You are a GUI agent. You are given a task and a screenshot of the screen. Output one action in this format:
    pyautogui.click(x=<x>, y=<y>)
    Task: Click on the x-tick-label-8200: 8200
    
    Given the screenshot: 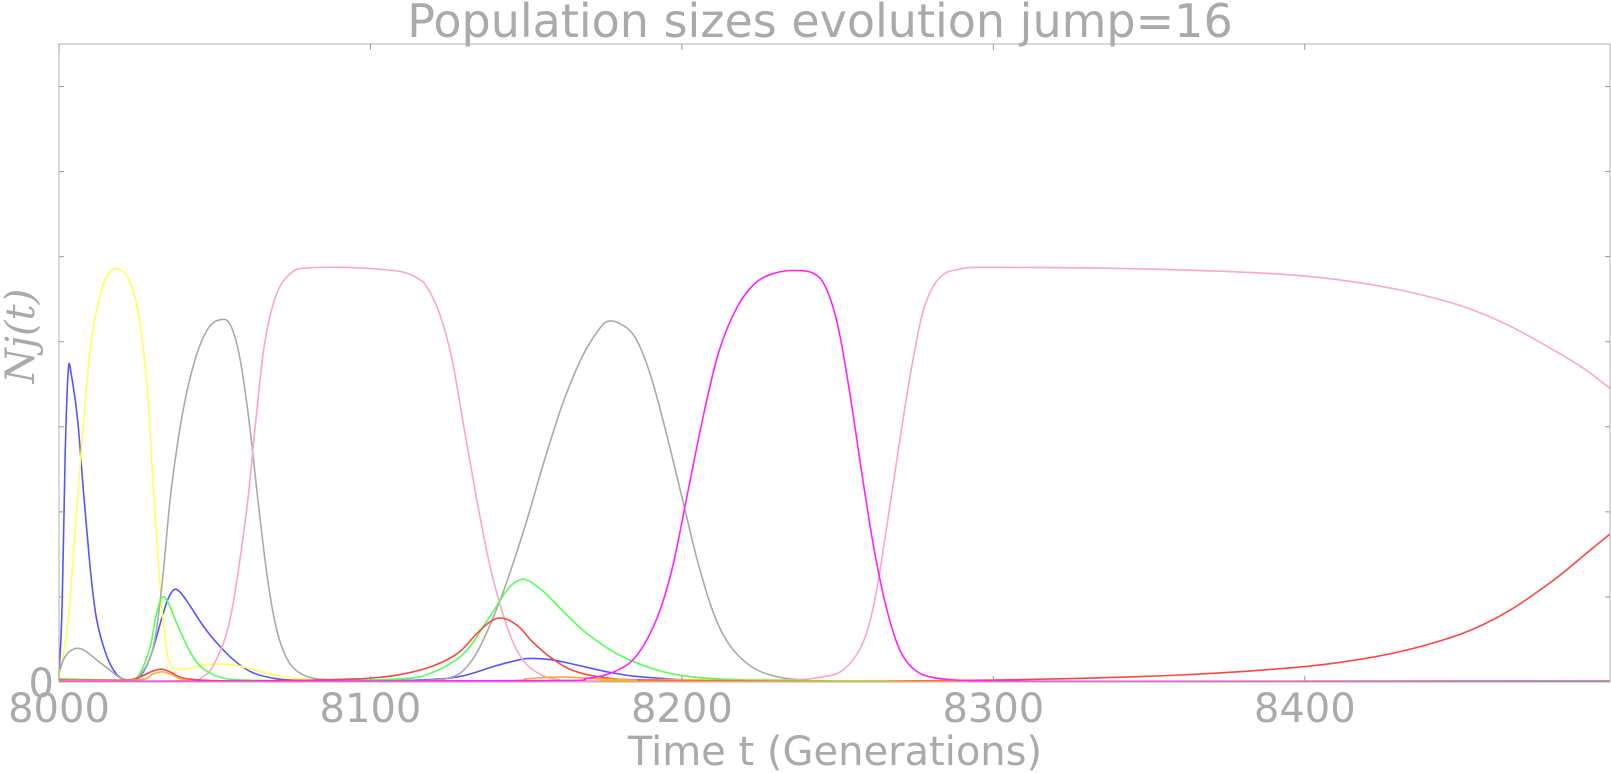 What is the action you would take?
    pyautogui.click(x=682, y=709)
    